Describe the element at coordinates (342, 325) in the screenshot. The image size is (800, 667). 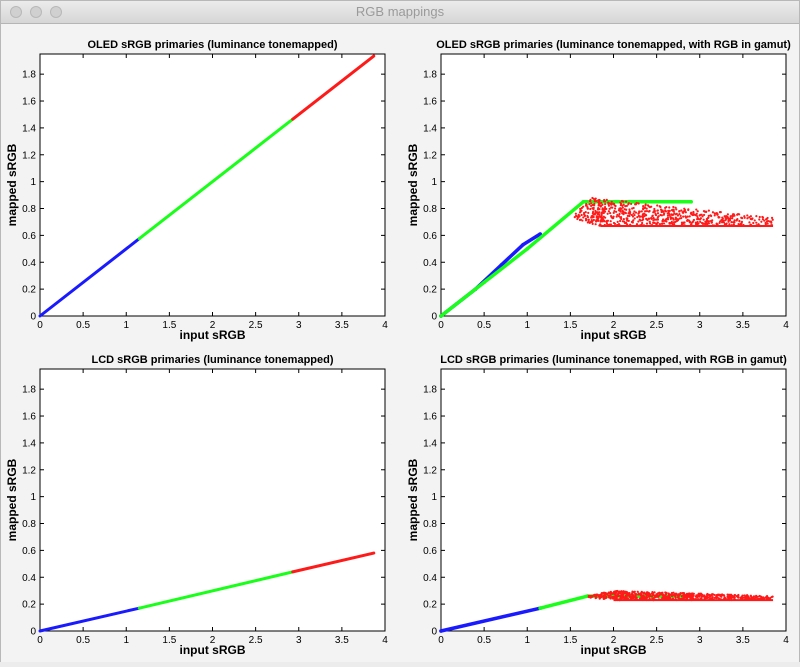
I see `x-tick-label: 3.5` at that location.